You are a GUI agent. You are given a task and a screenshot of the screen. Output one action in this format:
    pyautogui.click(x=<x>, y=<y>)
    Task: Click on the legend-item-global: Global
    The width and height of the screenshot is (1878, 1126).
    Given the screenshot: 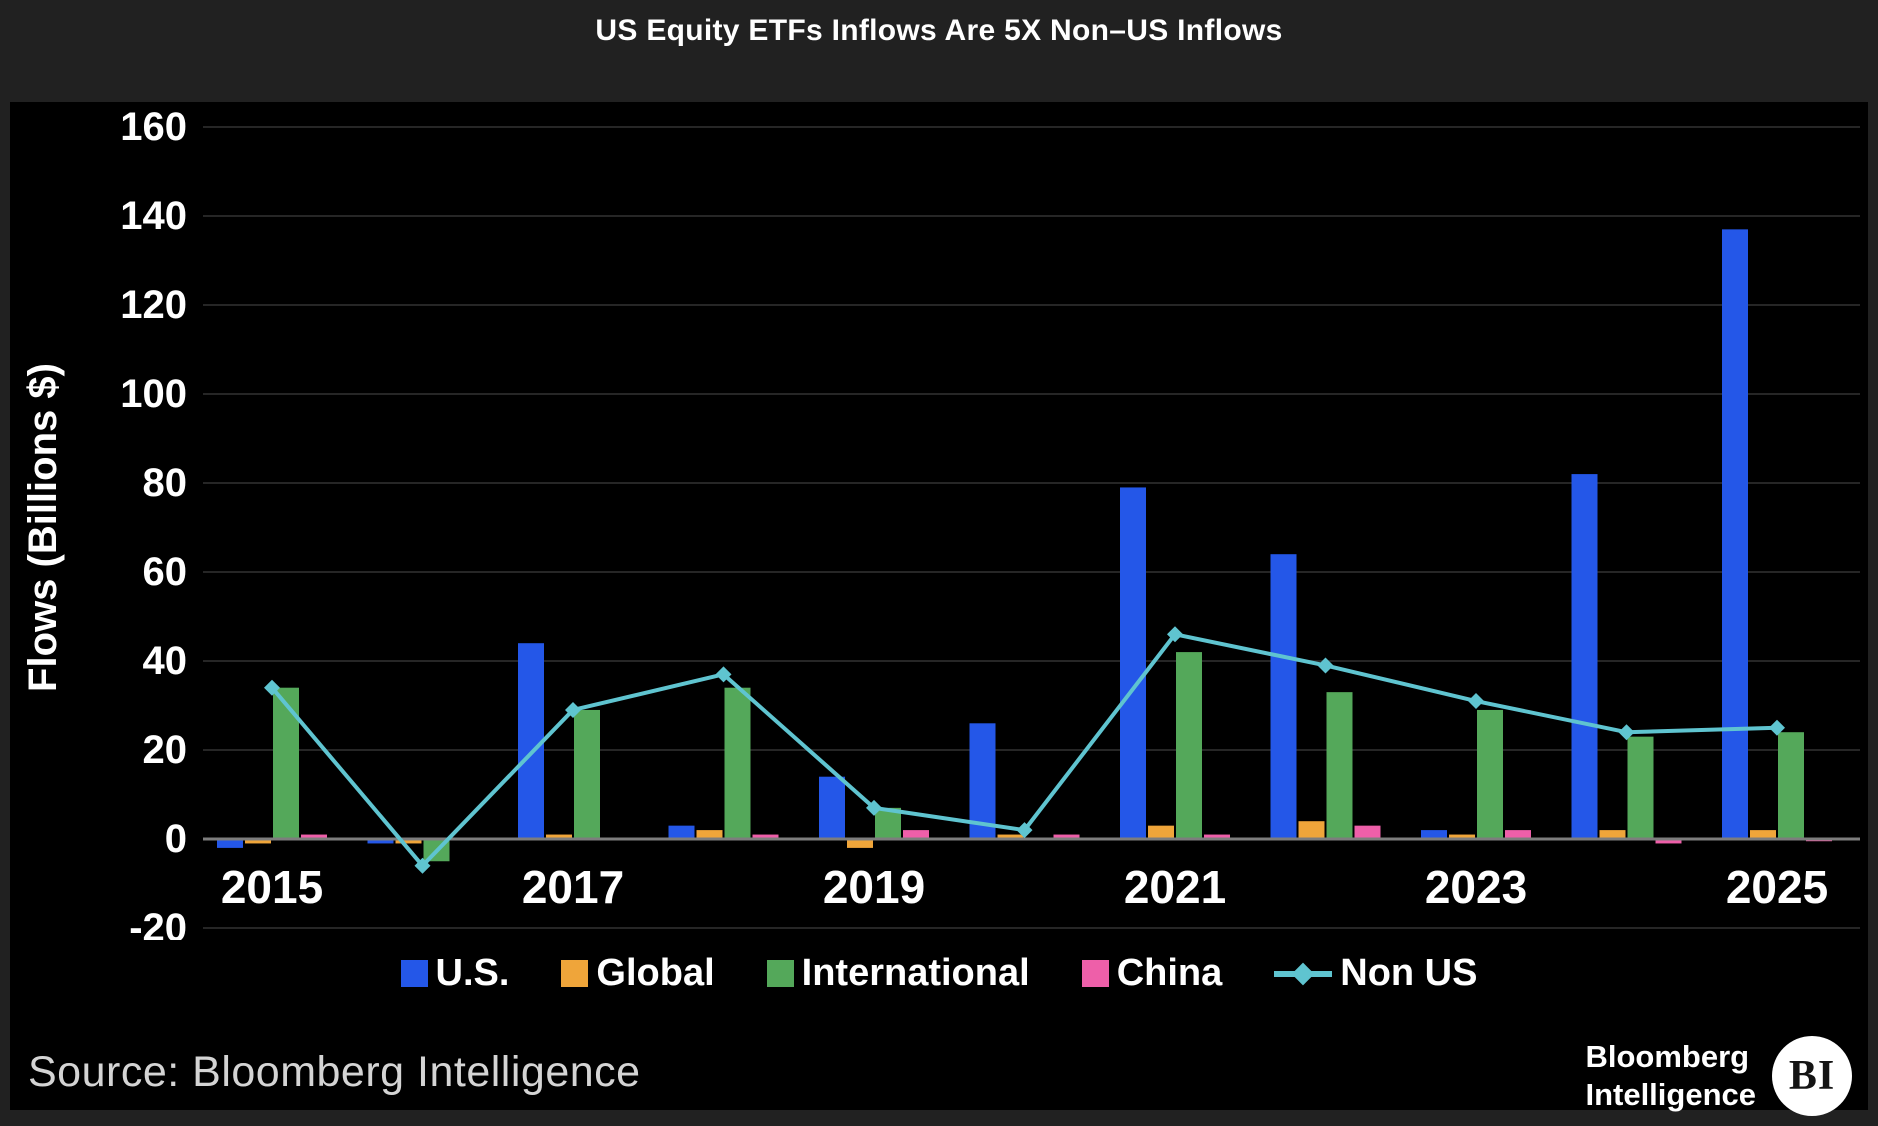 What is the action you would take?
    pyautogui.click(x=638, y=973)
    